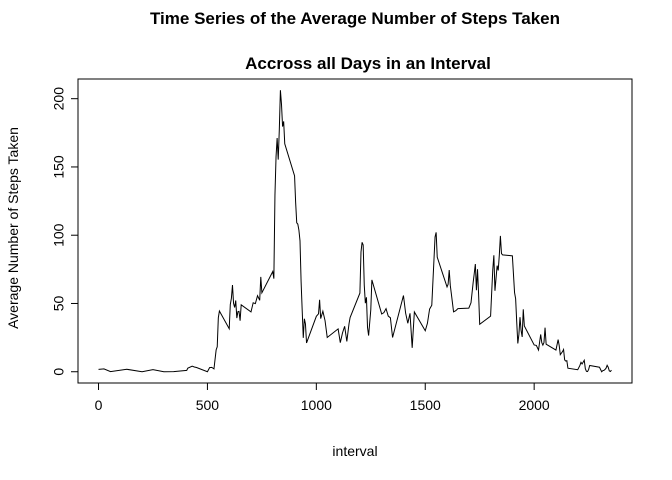  I want to click on y-tick-label: 150, so click(59, 167).